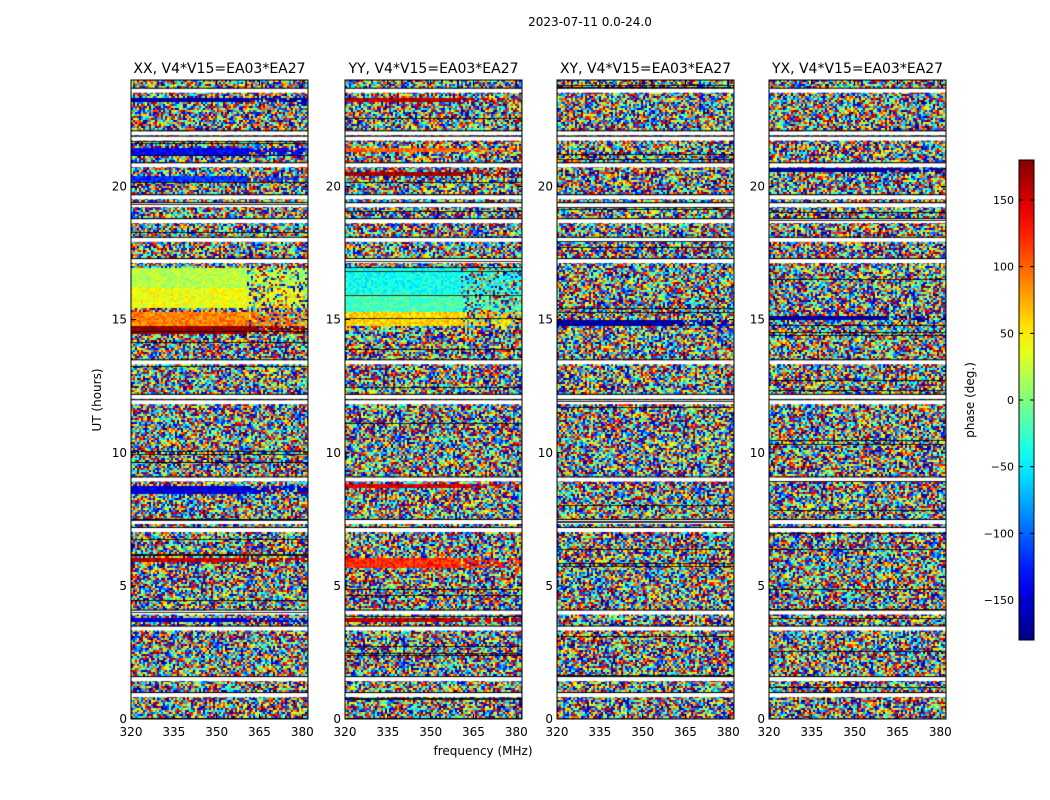 This screenshot has height=800, width=1050. What do you see at coordinates (970, 400) in the screenshot?
I see `colorbar-label: phase (deg.)` at bounding box center [970, 400].